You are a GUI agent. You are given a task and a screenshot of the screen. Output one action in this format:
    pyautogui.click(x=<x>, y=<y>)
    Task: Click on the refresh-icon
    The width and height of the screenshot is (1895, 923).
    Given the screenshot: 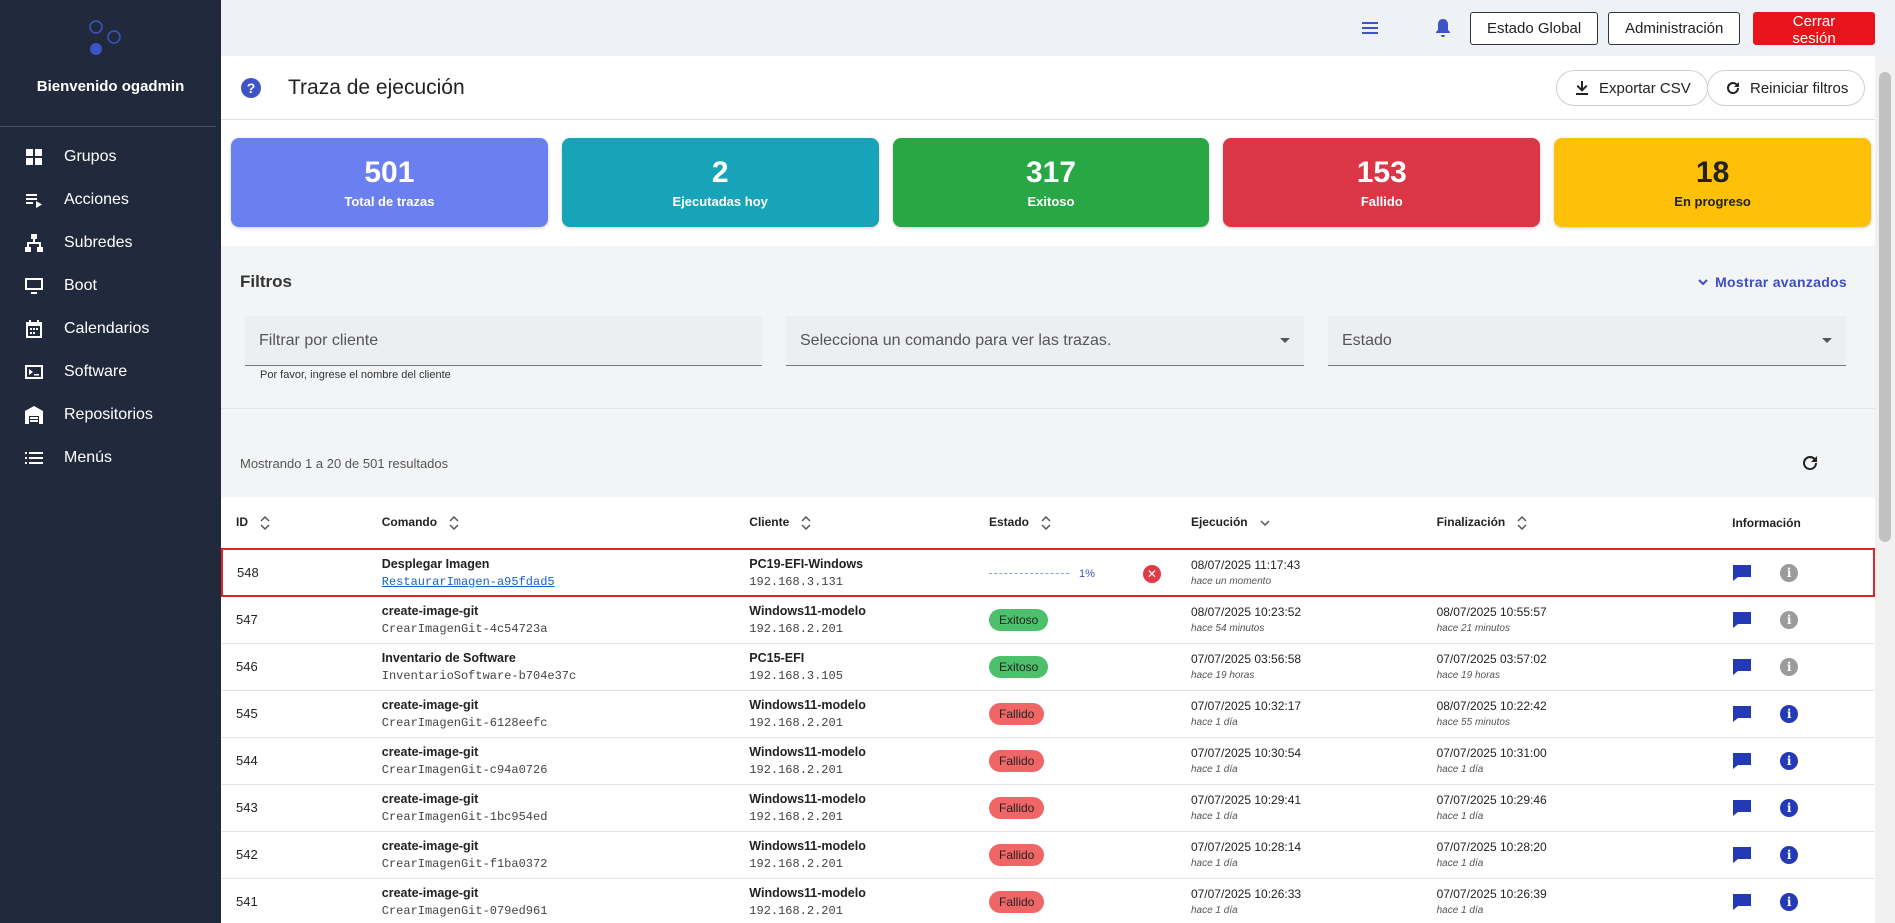 What is the action you would take?
    pyautogui.click(x=1810, y=463)
    